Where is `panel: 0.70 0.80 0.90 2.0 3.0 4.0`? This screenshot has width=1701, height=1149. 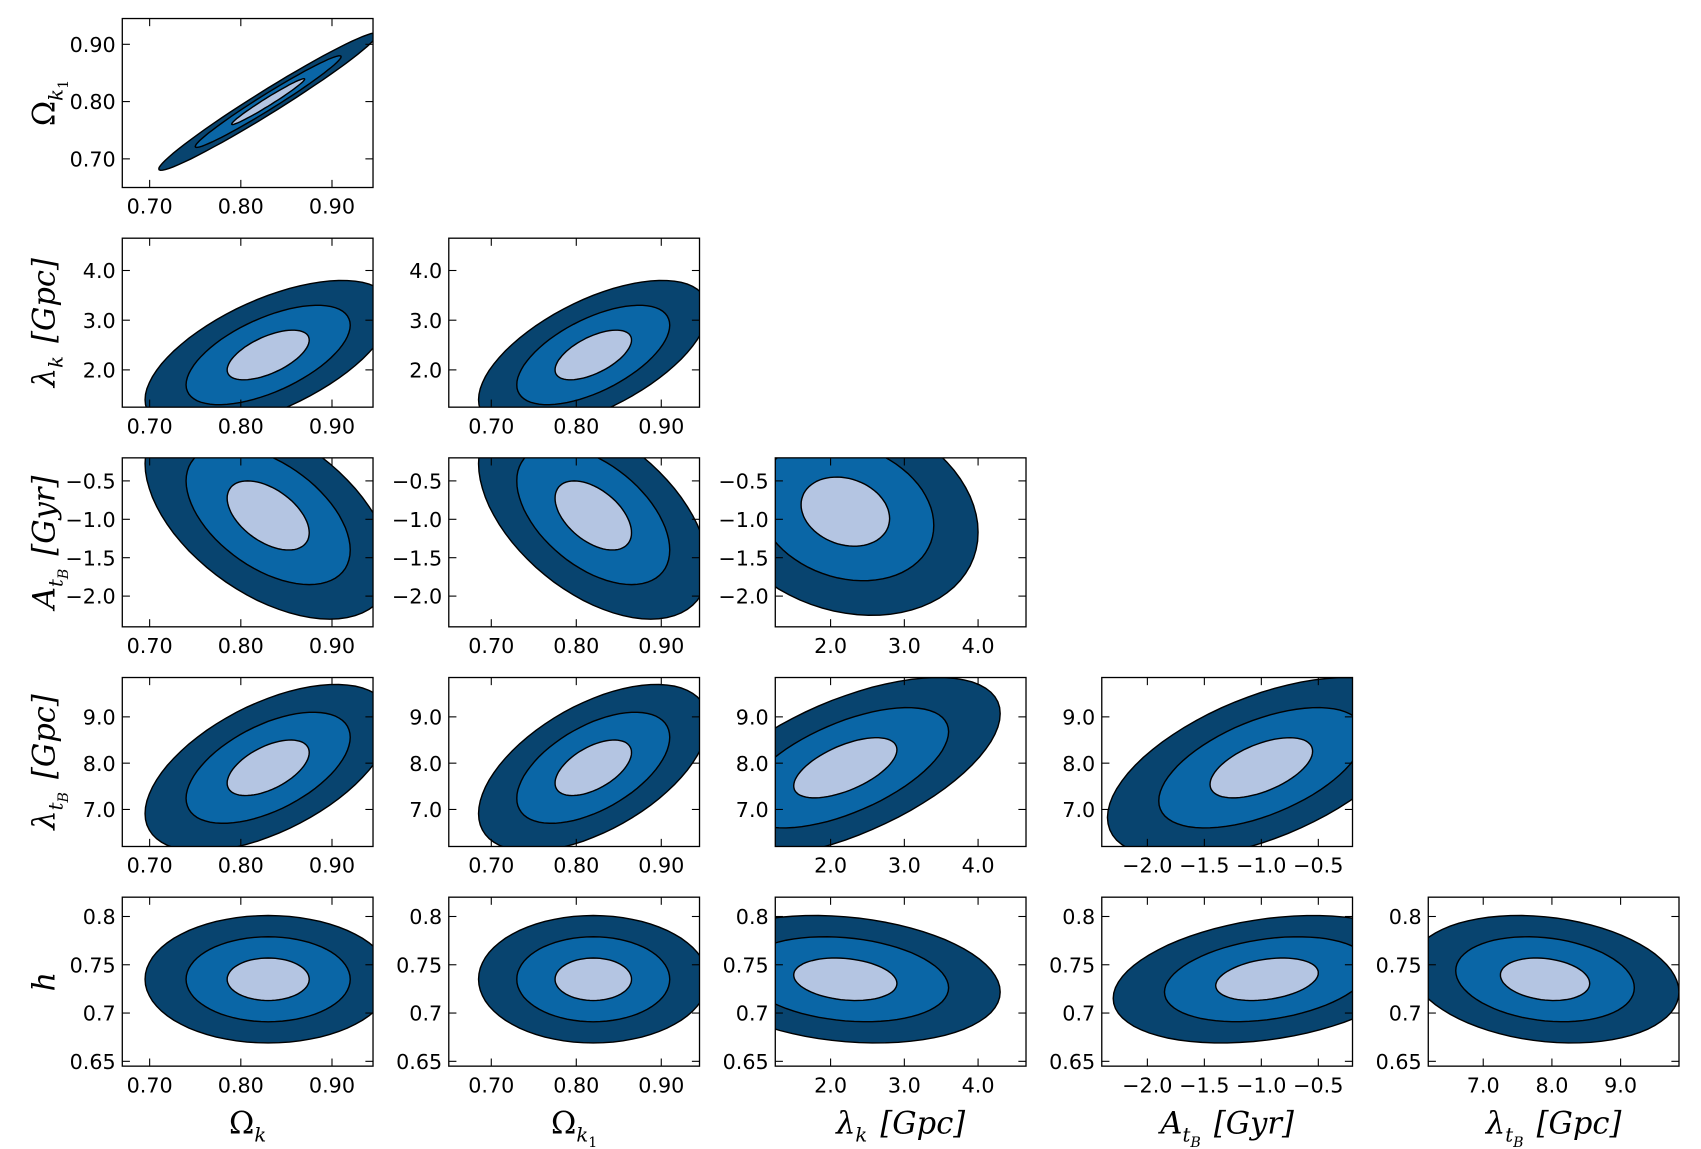 panel: 0.70 0.80 0.90 2.0 3.0 4.0 is located at coordinates (555, 337).